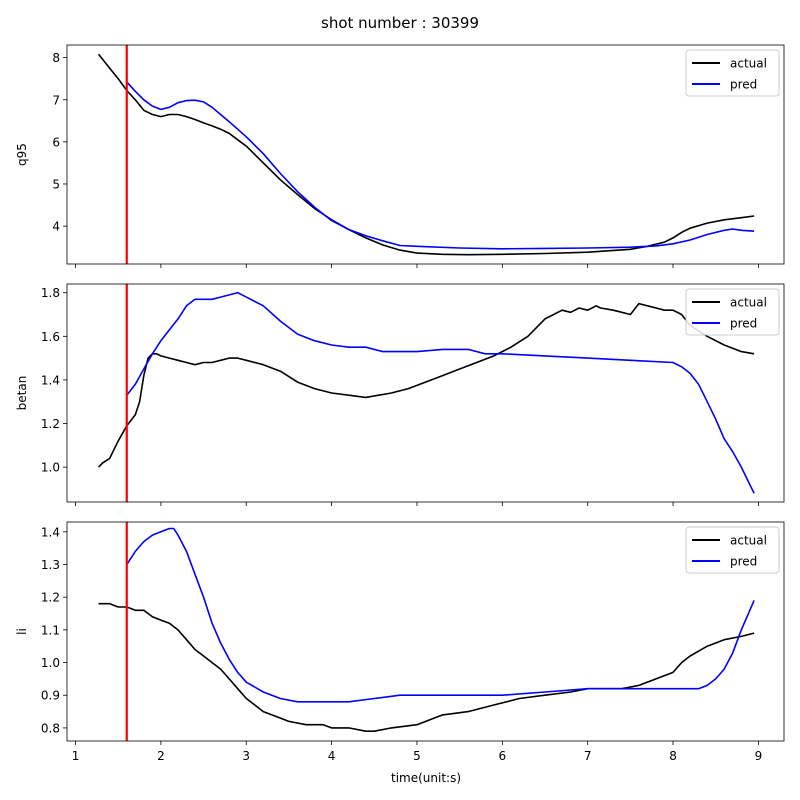 The height and width of the screenshot is (800, 800). What do you see at coordinates (22, 393) in the screenshot?
I see `betan-ylabel: betan` at bounding box center [22, 393].